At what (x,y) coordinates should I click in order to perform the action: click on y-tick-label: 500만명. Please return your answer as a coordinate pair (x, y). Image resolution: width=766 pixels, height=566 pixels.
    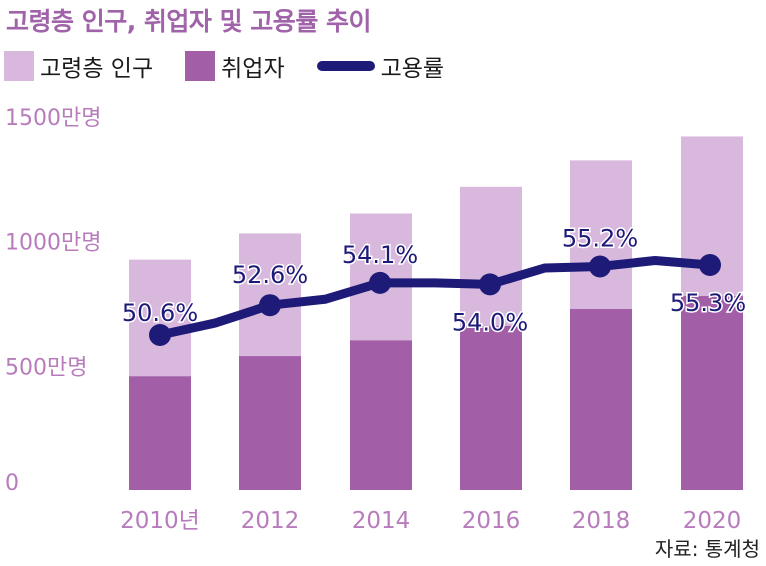
    Looking at the image, I should click on (46, 367).